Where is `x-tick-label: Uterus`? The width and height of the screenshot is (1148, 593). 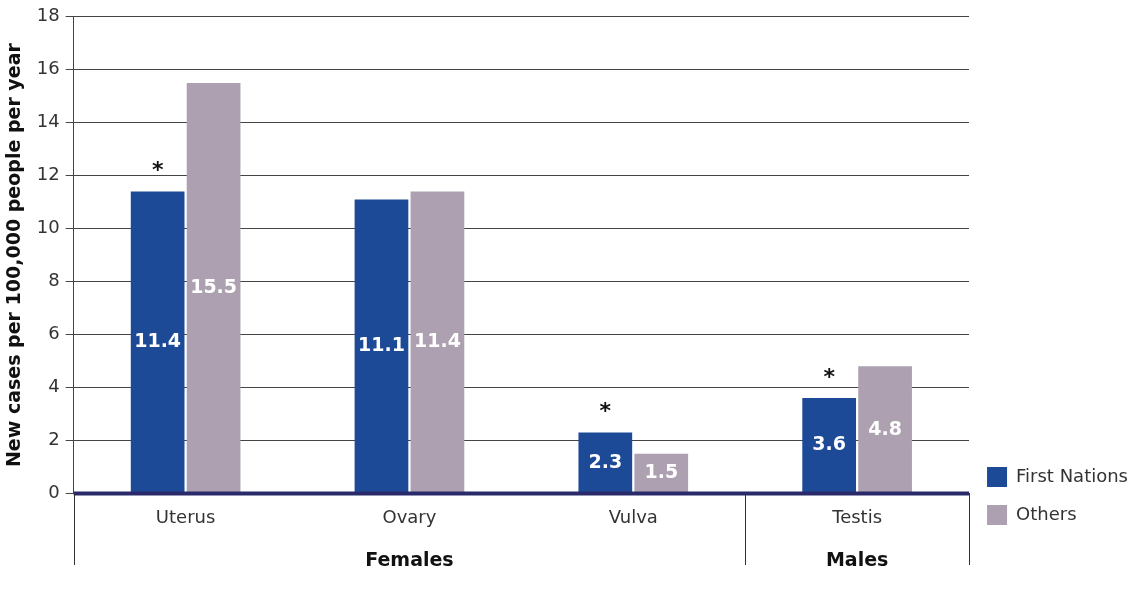
x-tick-label: Uterus is located at coordinates (185, 516).